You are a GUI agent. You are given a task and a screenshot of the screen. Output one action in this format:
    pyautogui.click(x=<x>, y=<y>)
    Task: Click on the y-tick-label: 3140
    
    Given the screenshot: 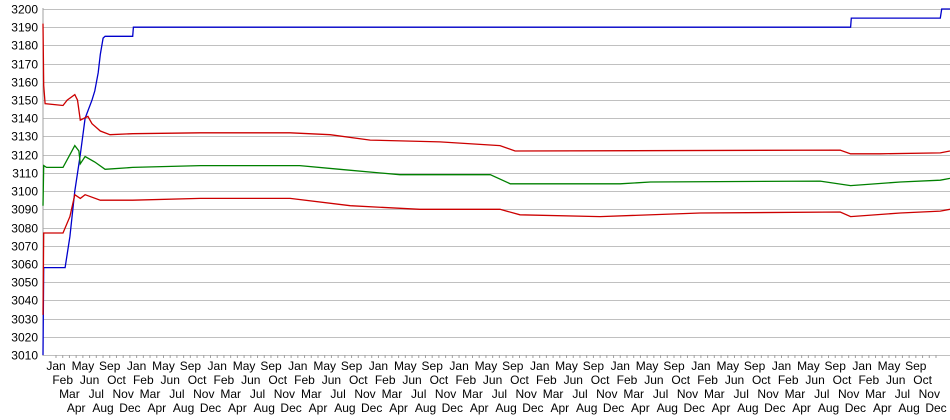 What is the action you would take?
    pyautogui.click(x=24, y=119)
    